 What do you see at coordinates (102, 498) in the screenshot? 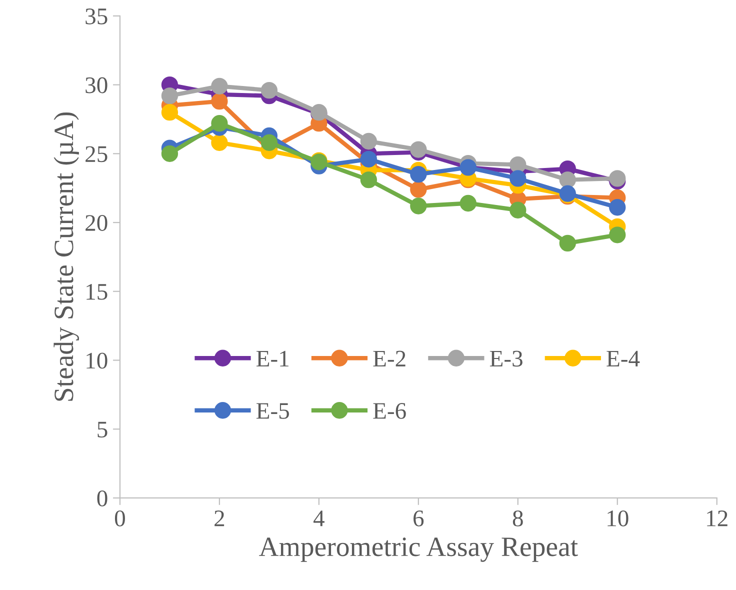
I see `y-tick-label: 0` at bounding box center [102, 498].